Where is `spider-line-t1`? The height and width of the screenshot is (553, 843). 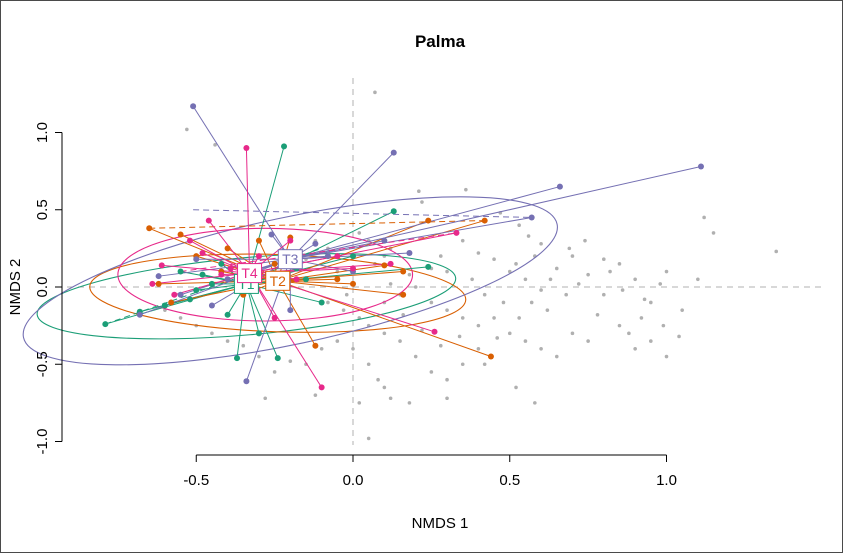
spider-line-t1 is located at coordinates (284, 293).